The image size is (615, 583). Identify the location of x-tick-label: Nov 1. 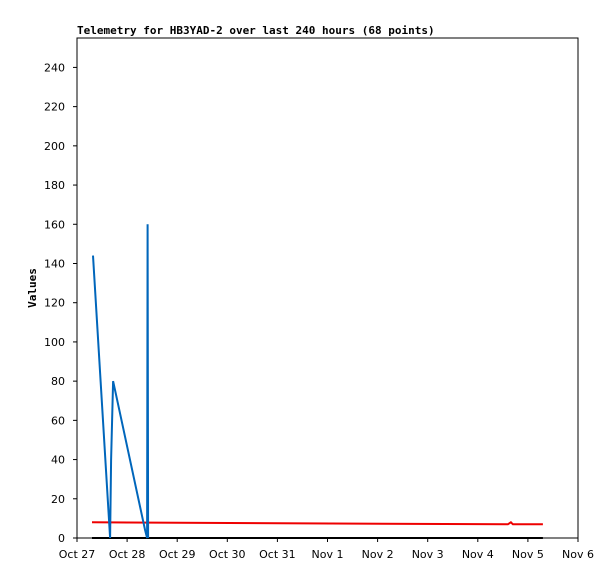
(328, 554).